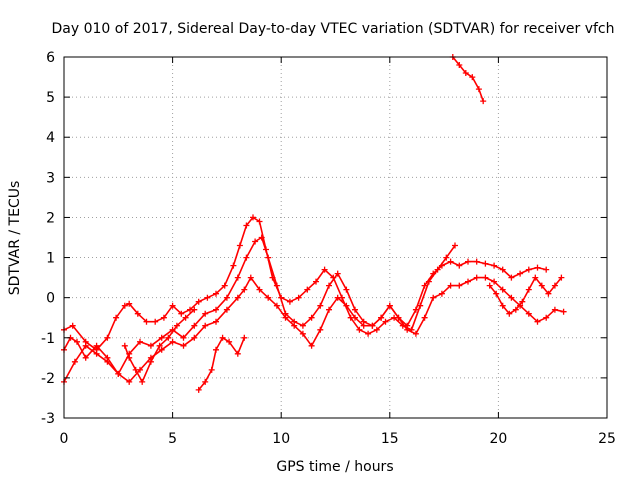  I want to click on y-tick-label: -3, so click(48, 419).